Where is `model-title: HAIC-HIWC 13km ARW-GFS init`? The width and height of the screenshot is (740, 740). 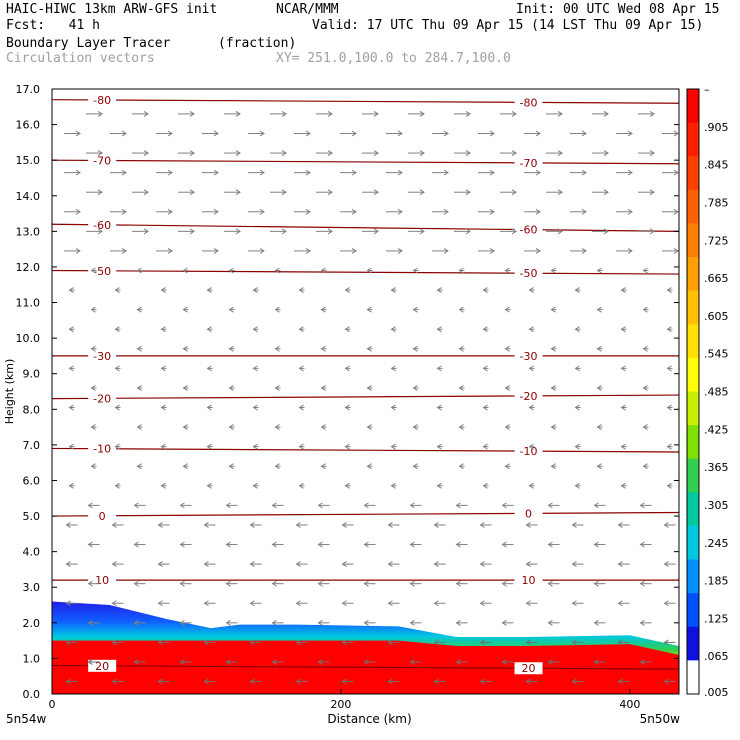
model-title: HAIC-HIWC 13km ARW-GFS init is located at coordinates (112, 9).